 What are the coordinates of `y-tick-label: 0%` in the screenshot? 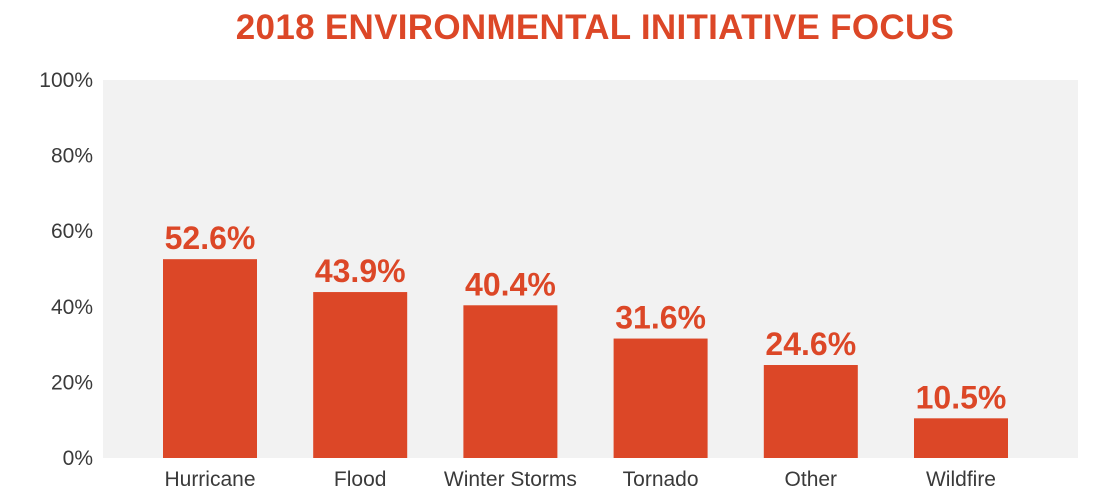 It's located at (78, 458).